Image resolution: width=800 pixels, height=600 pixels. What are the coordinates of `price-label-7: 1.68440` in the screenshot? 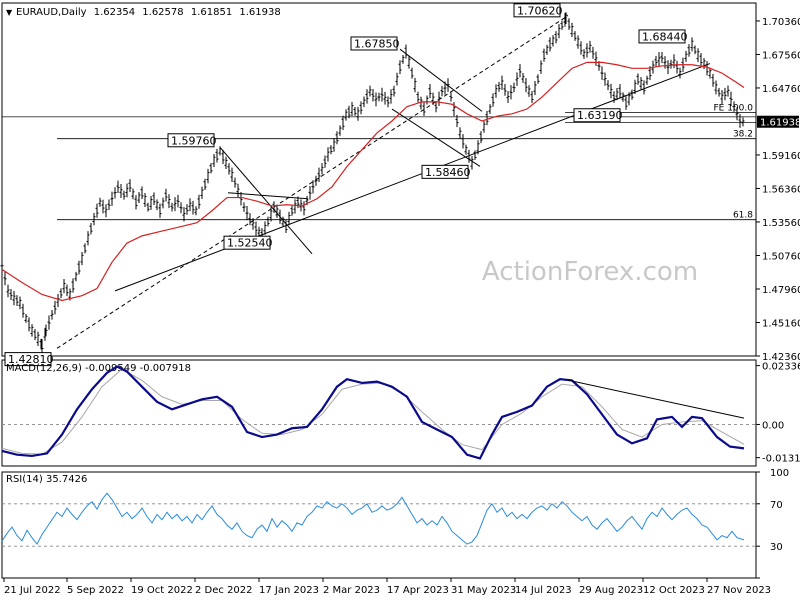 It's located at (665, 36).